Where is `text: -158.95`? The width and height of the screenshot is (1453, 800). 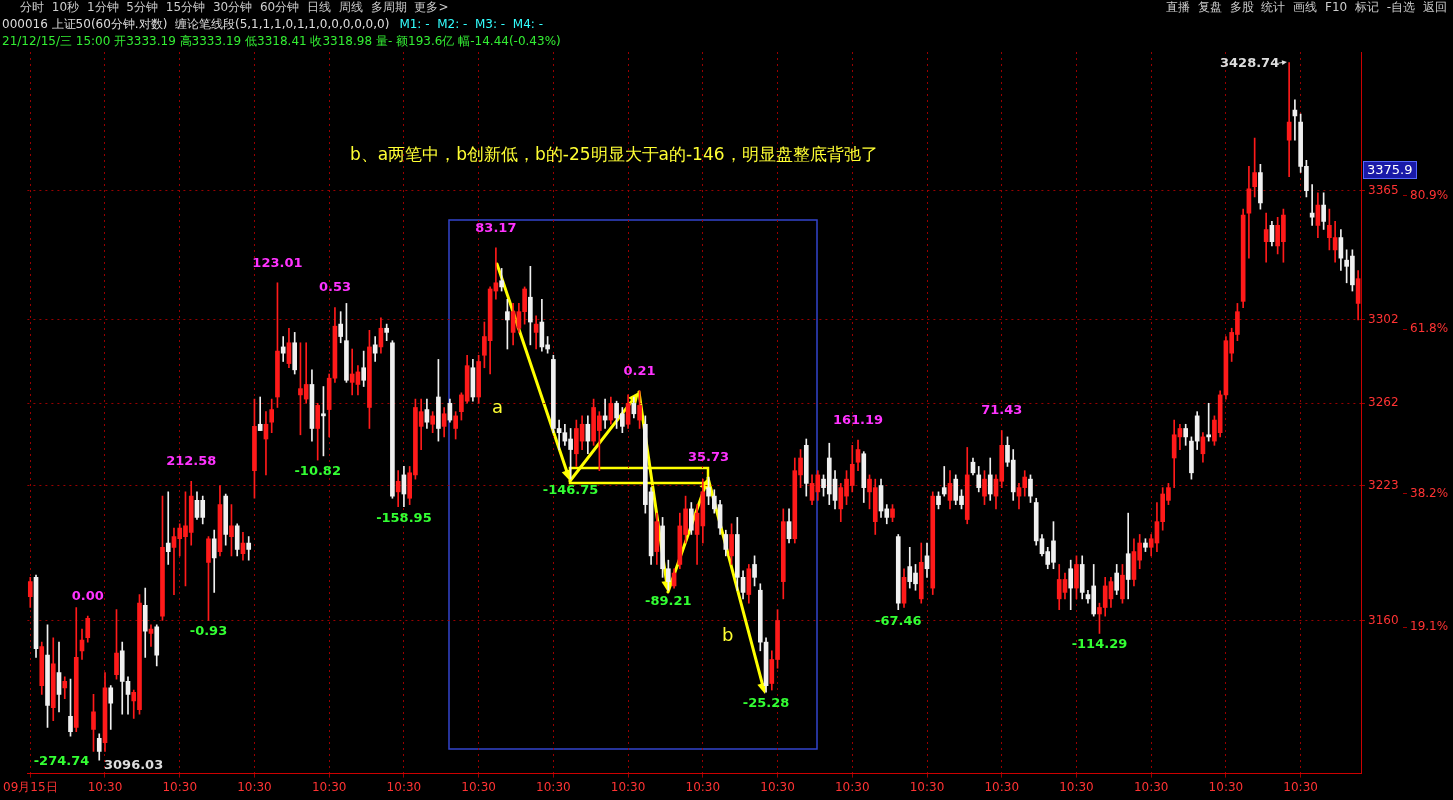
text: -158.95 is located at coordinates (404, 517).